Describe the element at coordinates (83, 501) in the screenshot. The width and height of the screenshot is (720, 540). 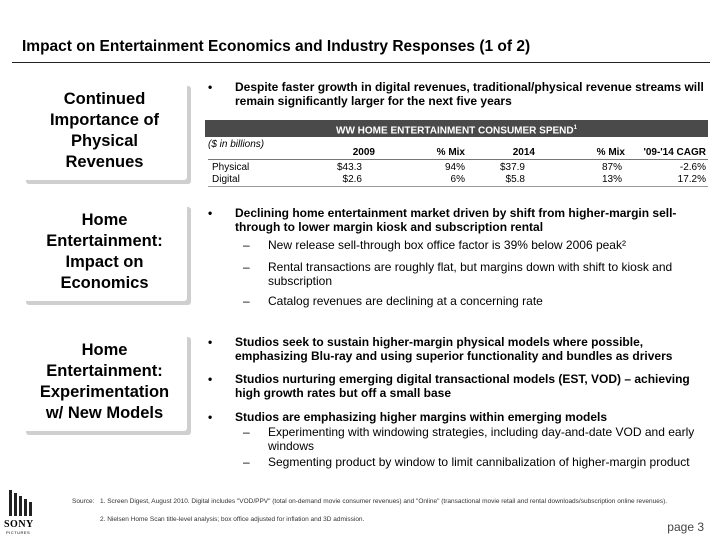
I see `source-label: Source:` at that location.